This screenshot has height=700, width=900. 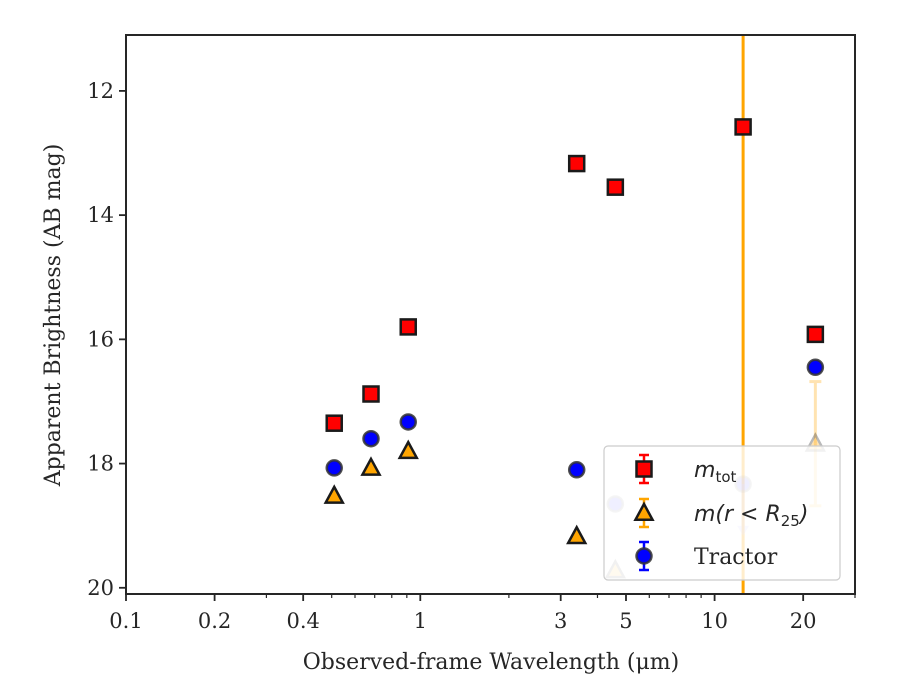 I want to click on y-tick-label: 20, so click(x=100, y=588).